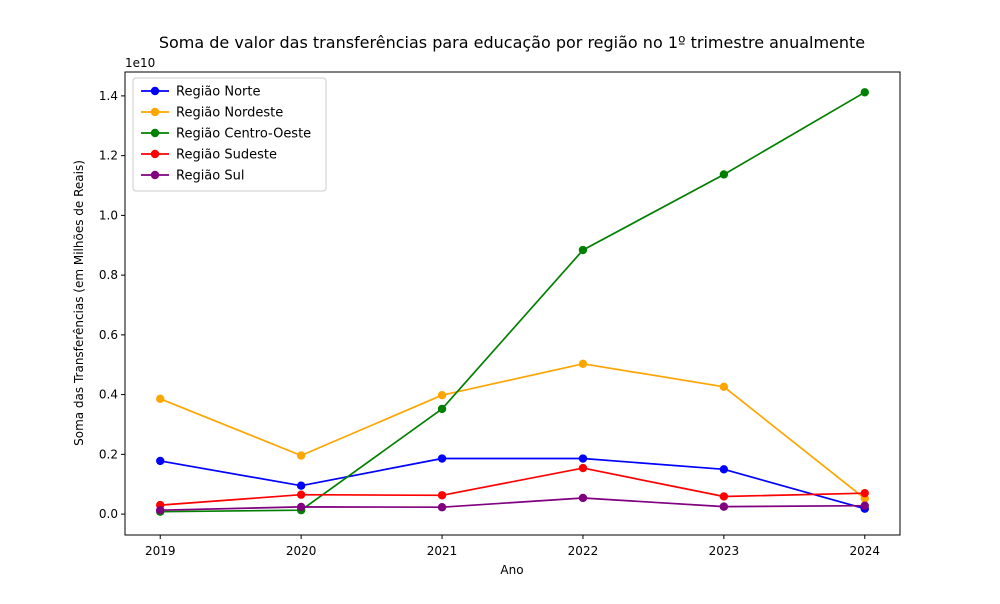 The height and width of the screenshot is (604, 1000). Describe the element at coordinates (243, 134) in the screenshot. I see `legend-label: Região Centro-Oeste` at that location.